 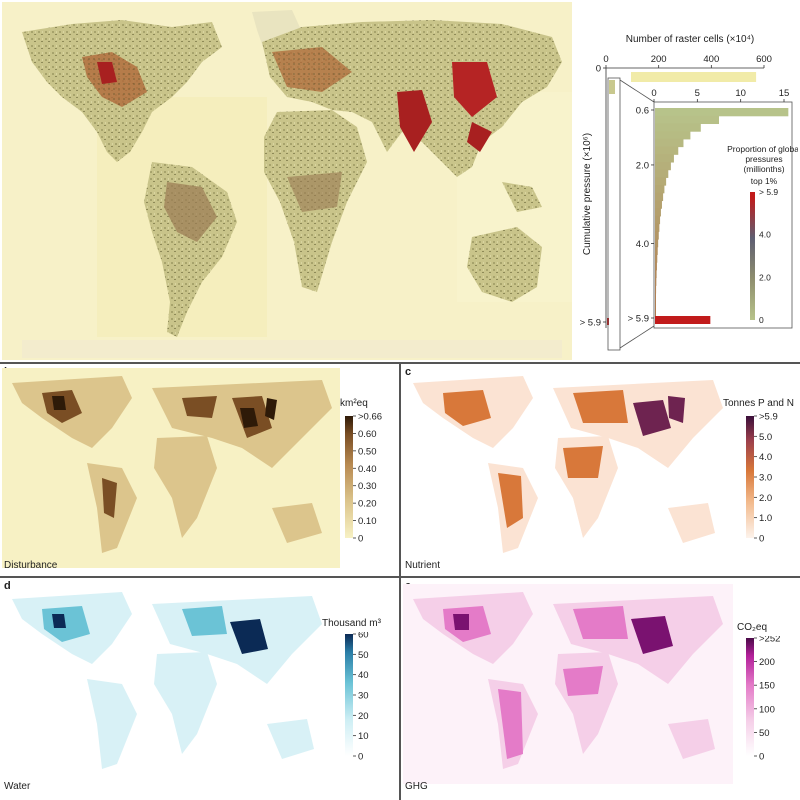 I want to click on colorbar-tick-label: 0.60, so click(x=367, y=434).